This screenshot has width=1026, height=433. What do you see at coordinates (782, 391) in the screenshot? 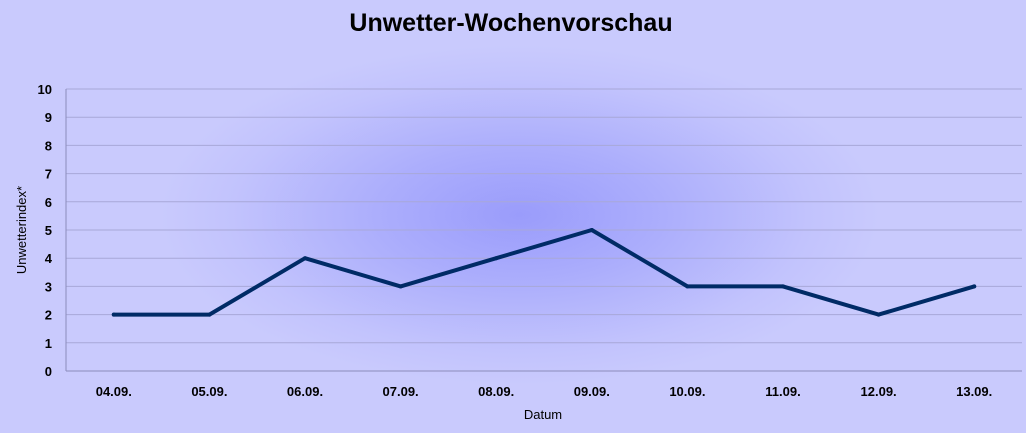
I see `x-tick-label: 11.09.` at bounding box center [782, 391].